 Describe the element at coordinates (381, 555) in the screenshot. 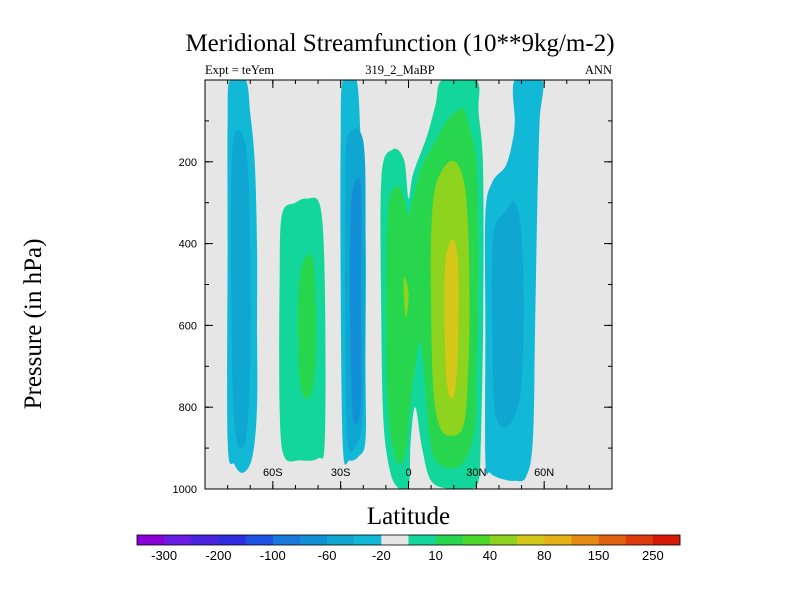

I see `colorbar-label: -20` at that location.